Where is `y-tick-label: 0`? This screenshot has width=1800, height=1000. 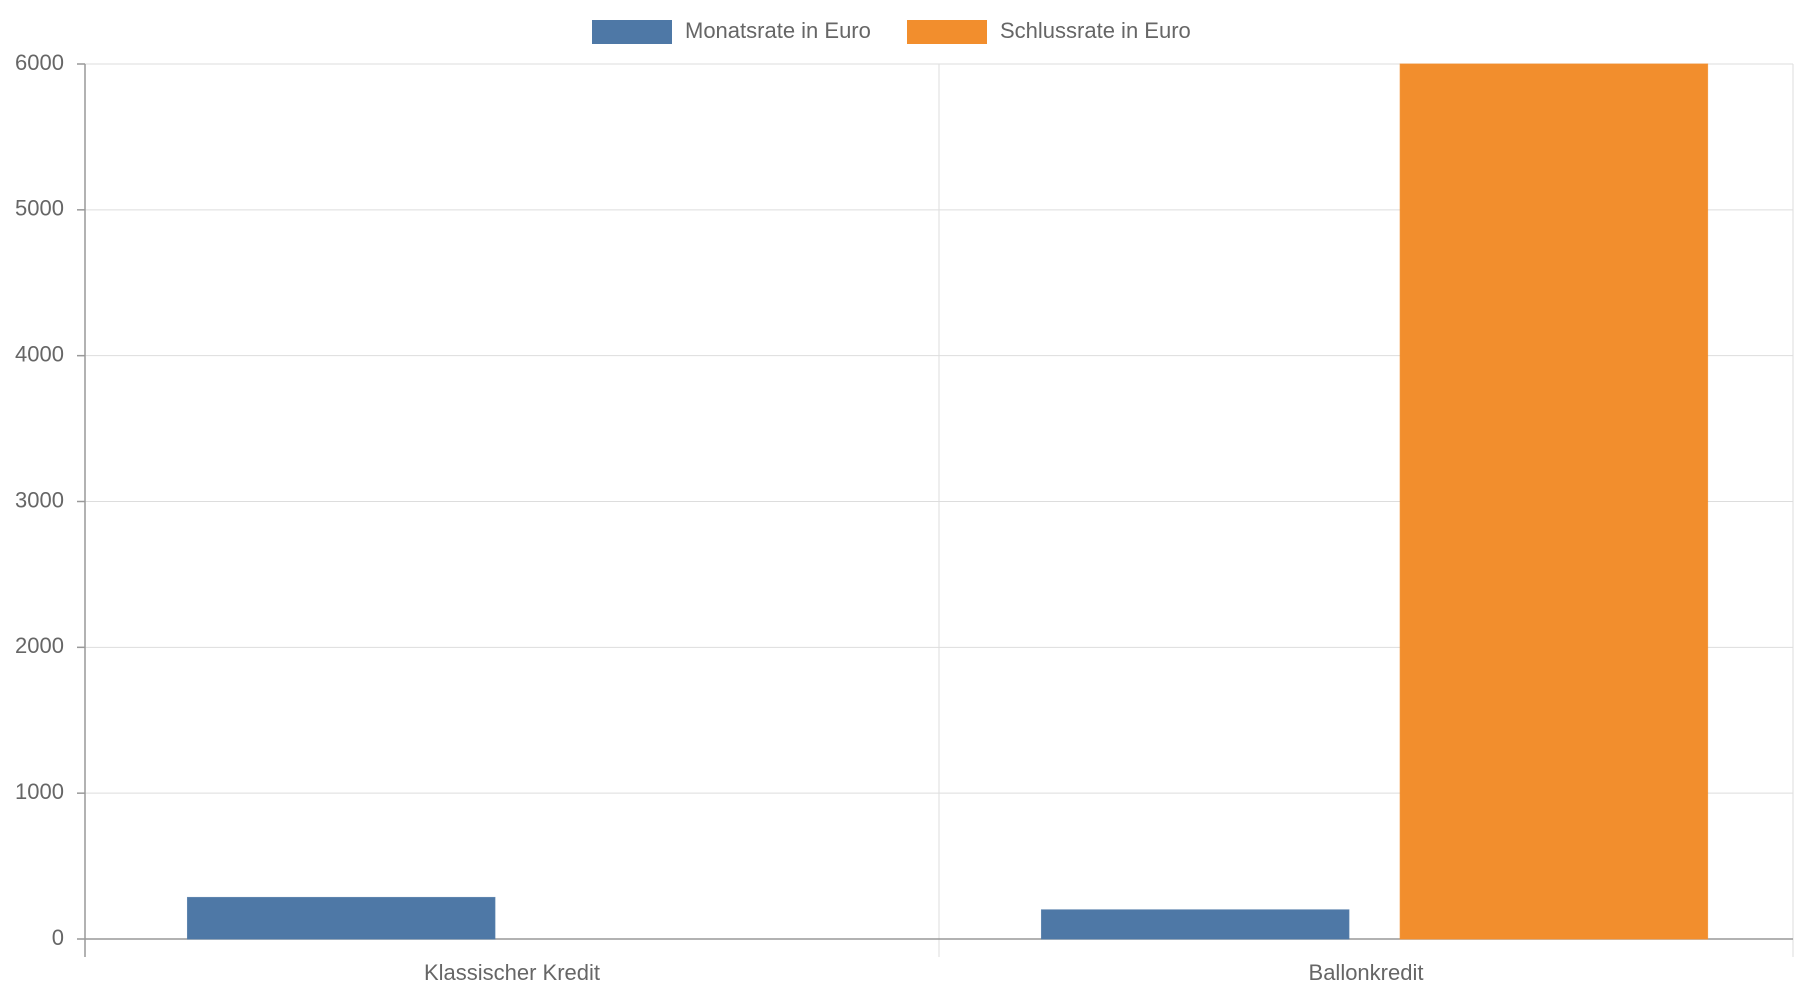 y-tick-label: 0 is located at coordinates (58, 937).